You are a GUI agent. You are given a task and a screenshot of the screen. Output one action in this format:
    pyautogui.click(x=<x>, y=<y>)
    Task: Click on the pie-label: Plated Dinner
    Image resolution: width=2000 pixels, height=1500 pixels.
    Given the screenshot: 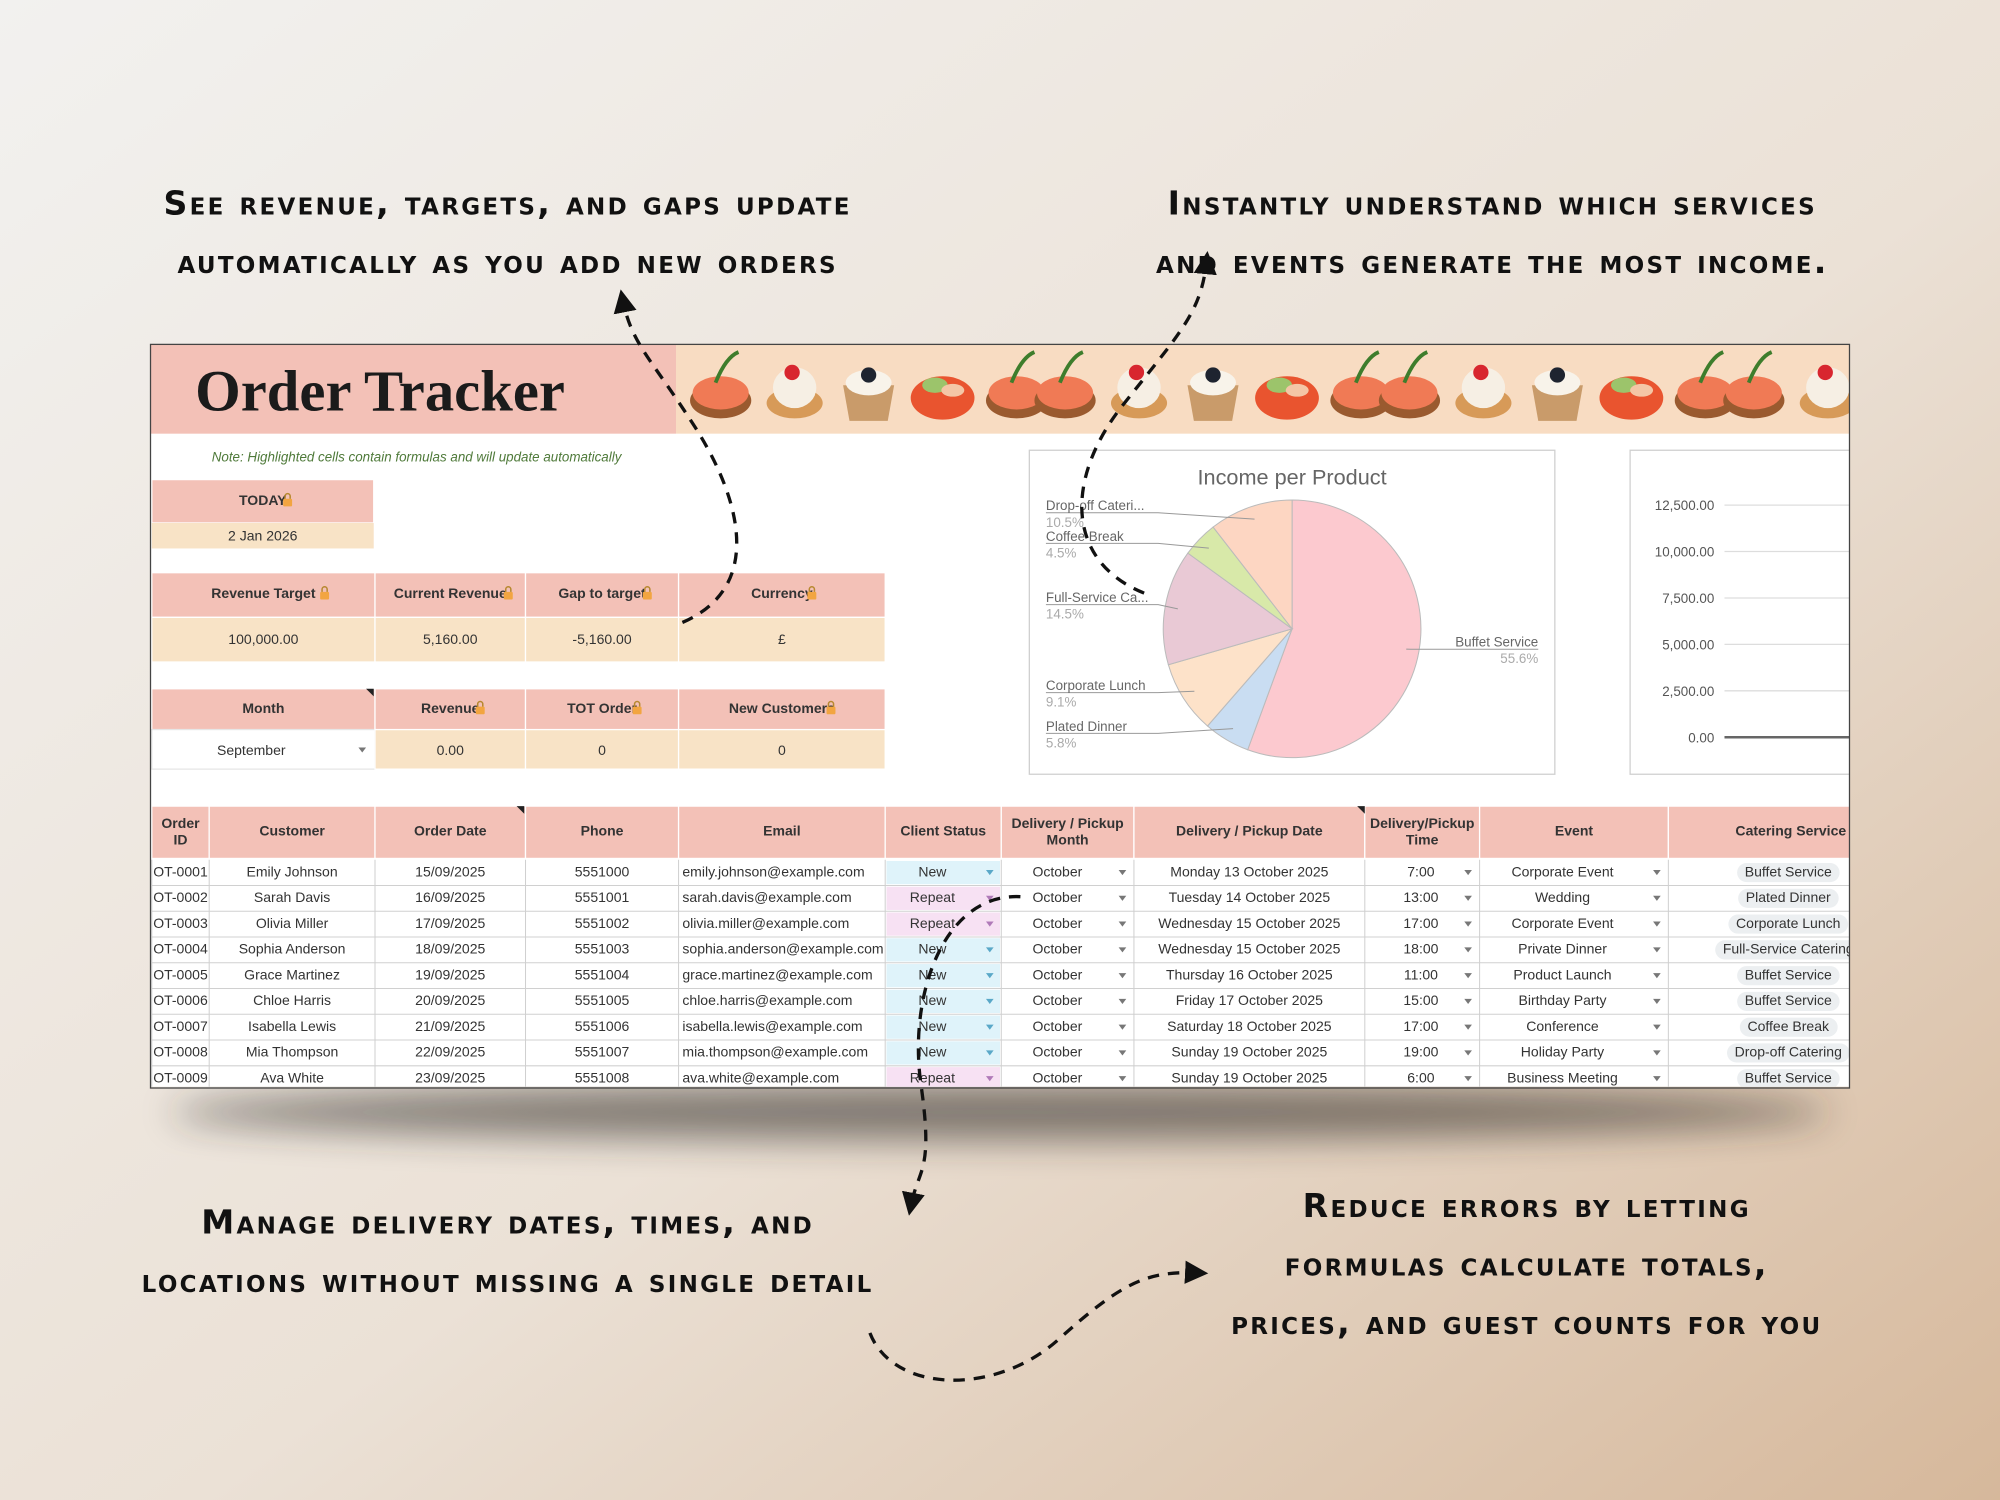 What is the action you would take?
    pyautogui.click(x=1087, y=726)
    